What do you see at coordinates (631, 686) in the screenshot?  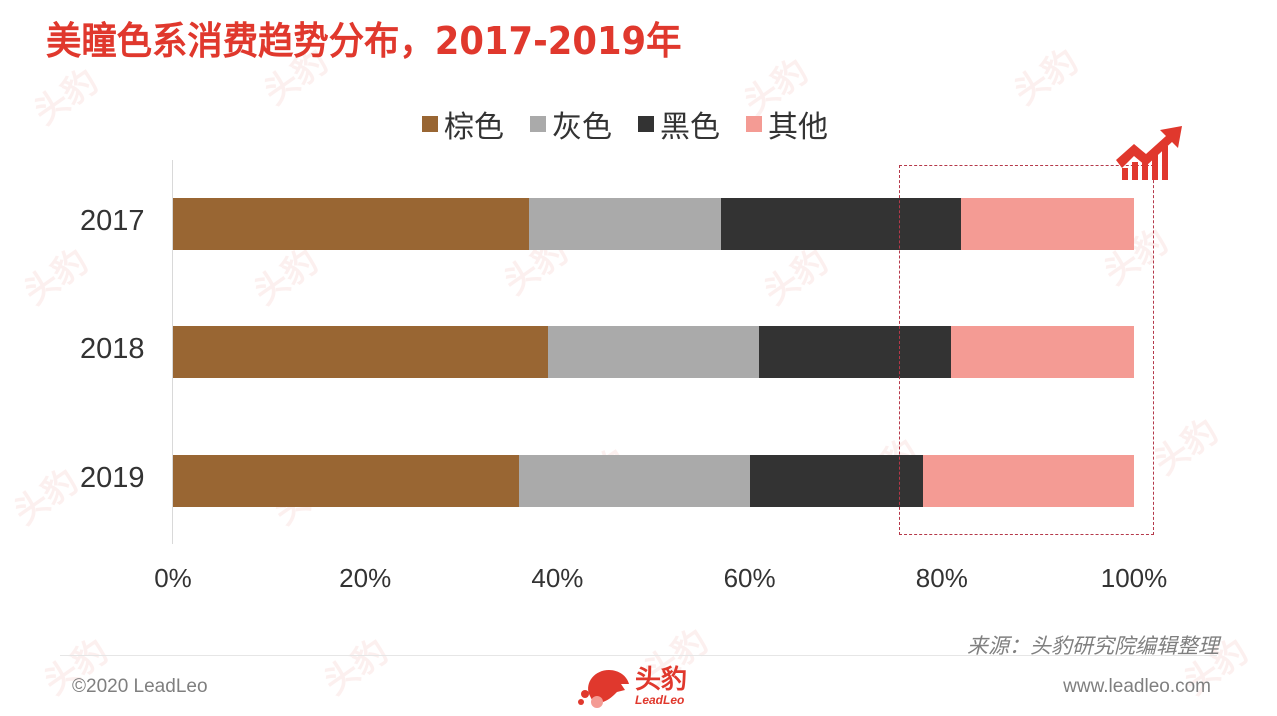 I see `leadleo-logo: 头豹 LeadLeo` at bounding box center [631, 686].